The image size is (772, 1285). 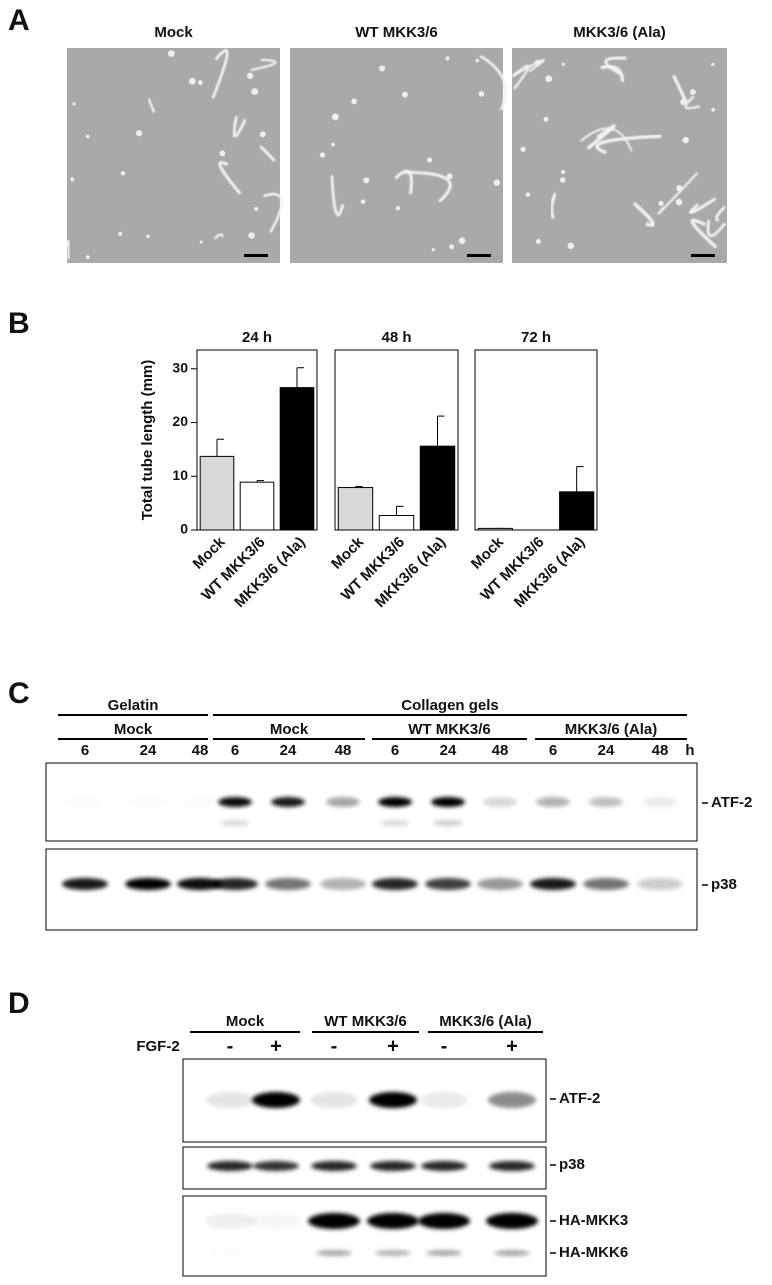 I want to click on blot-label: ATF-2, so click(x=579, y=1098).